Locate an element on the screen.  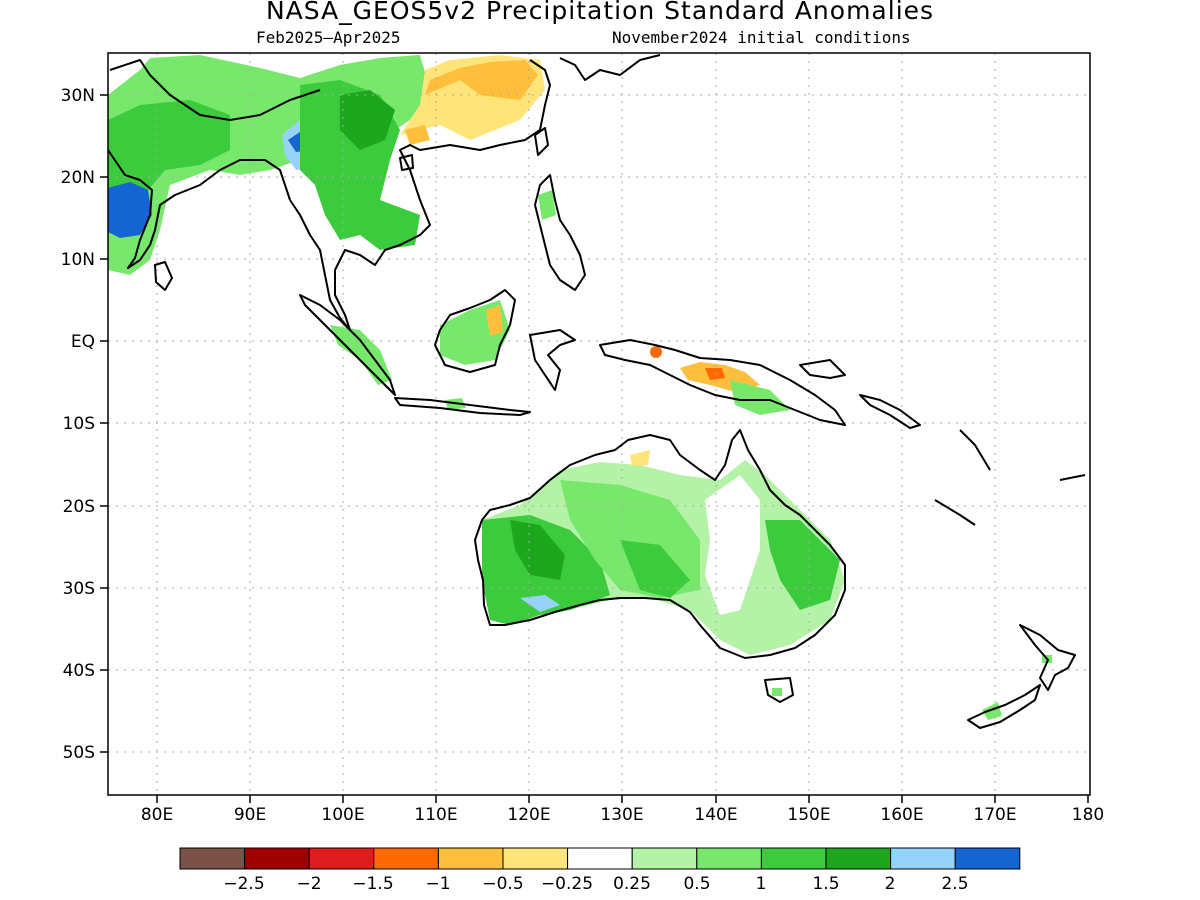
lon-label: 150E is located at coordinates (808, 815).